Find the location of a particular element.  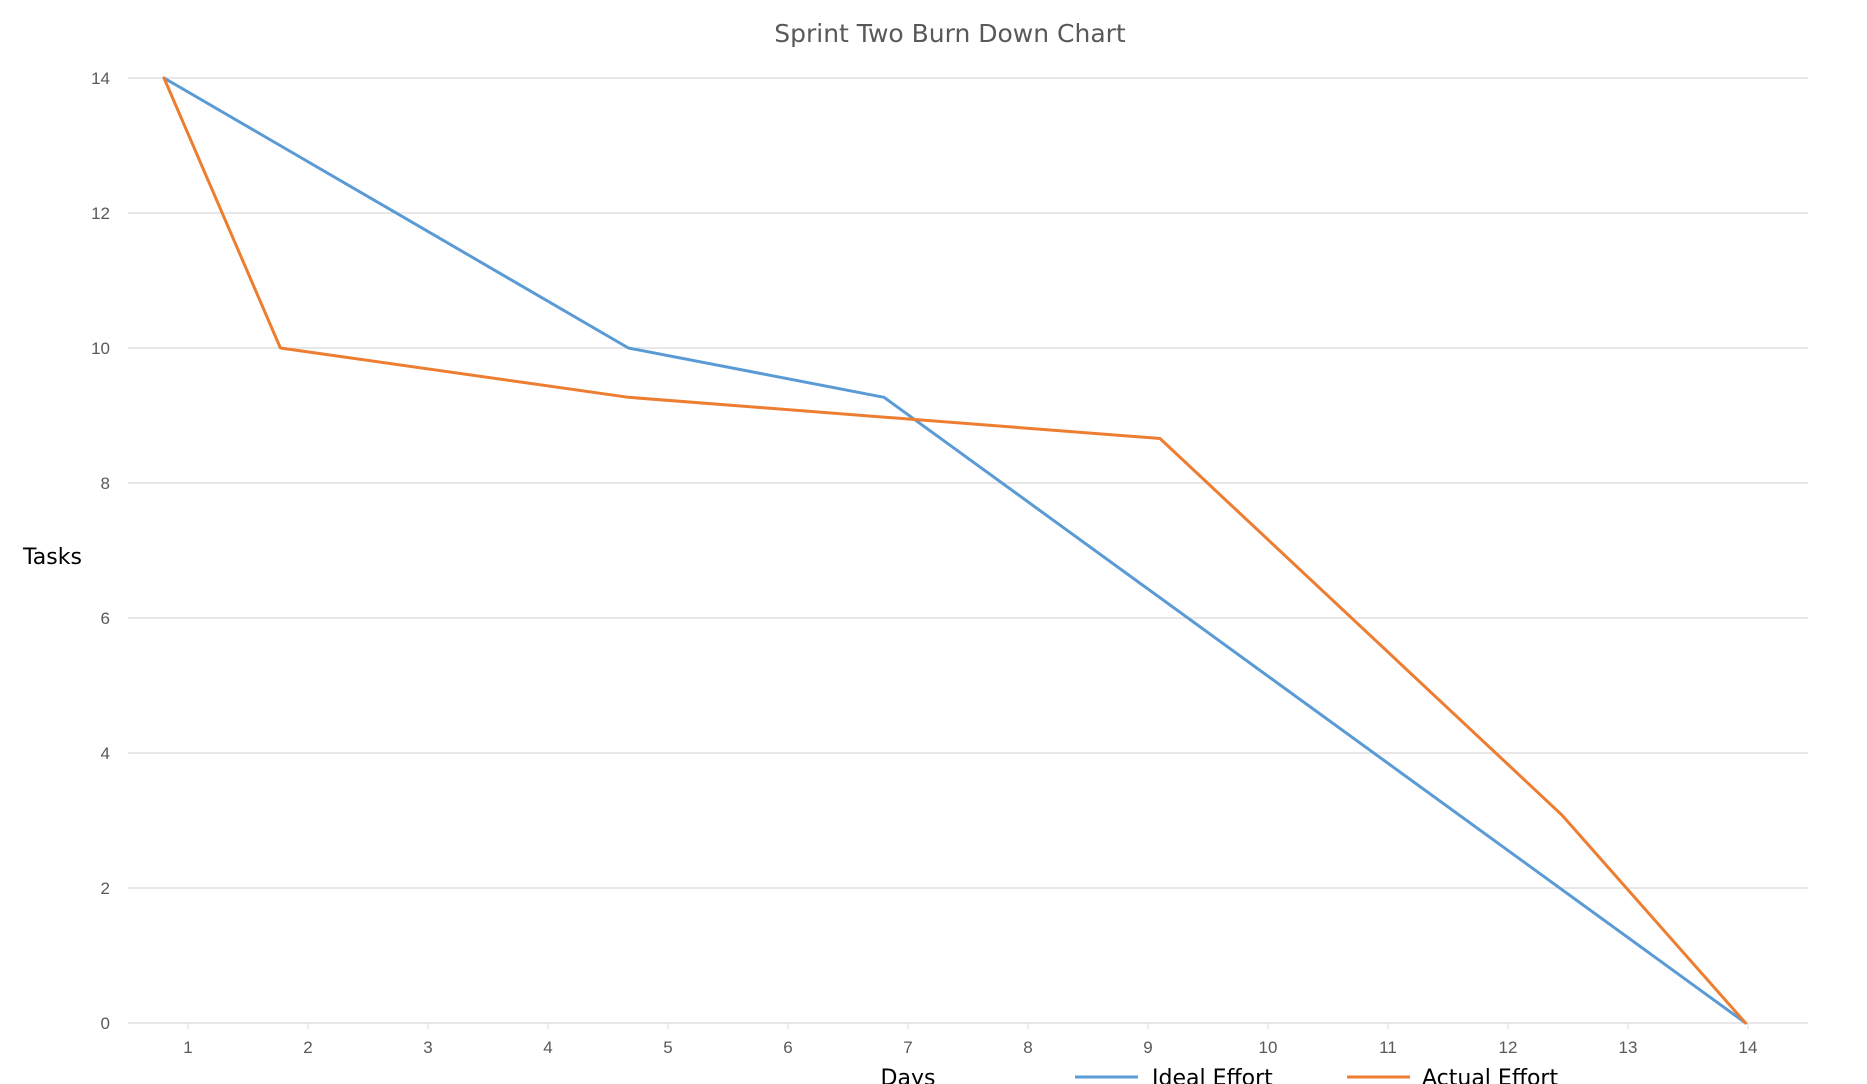

y-tick-label: 2 is located at coordinates (105, 888).